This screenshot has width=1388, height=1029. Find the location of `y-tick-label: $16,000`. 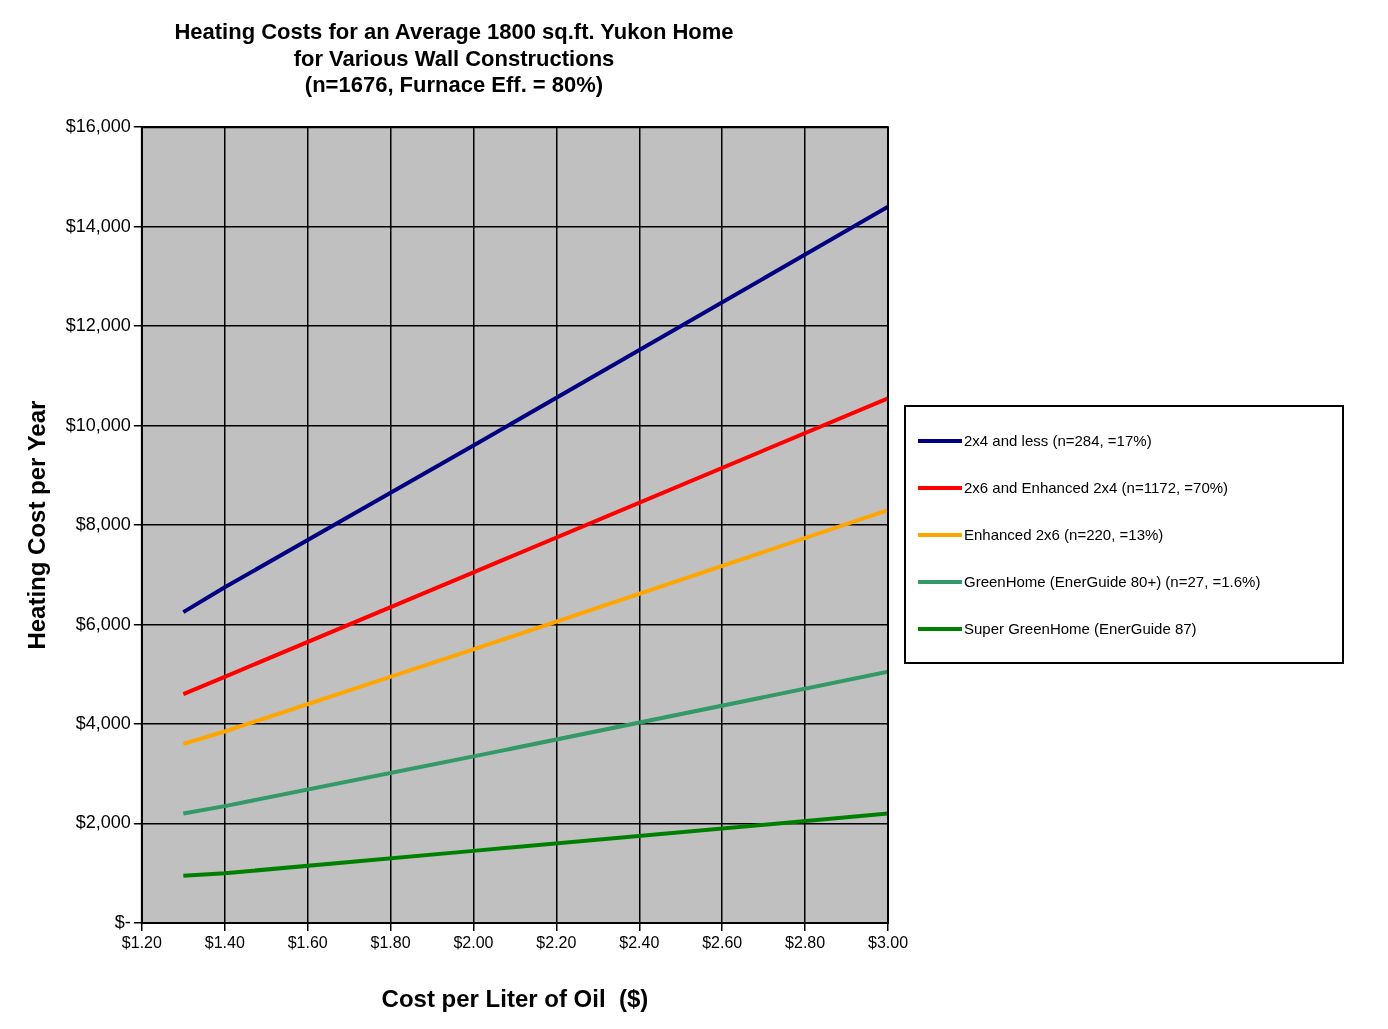

y-tick-label: $16,000 is located at coordinates (98, 126).